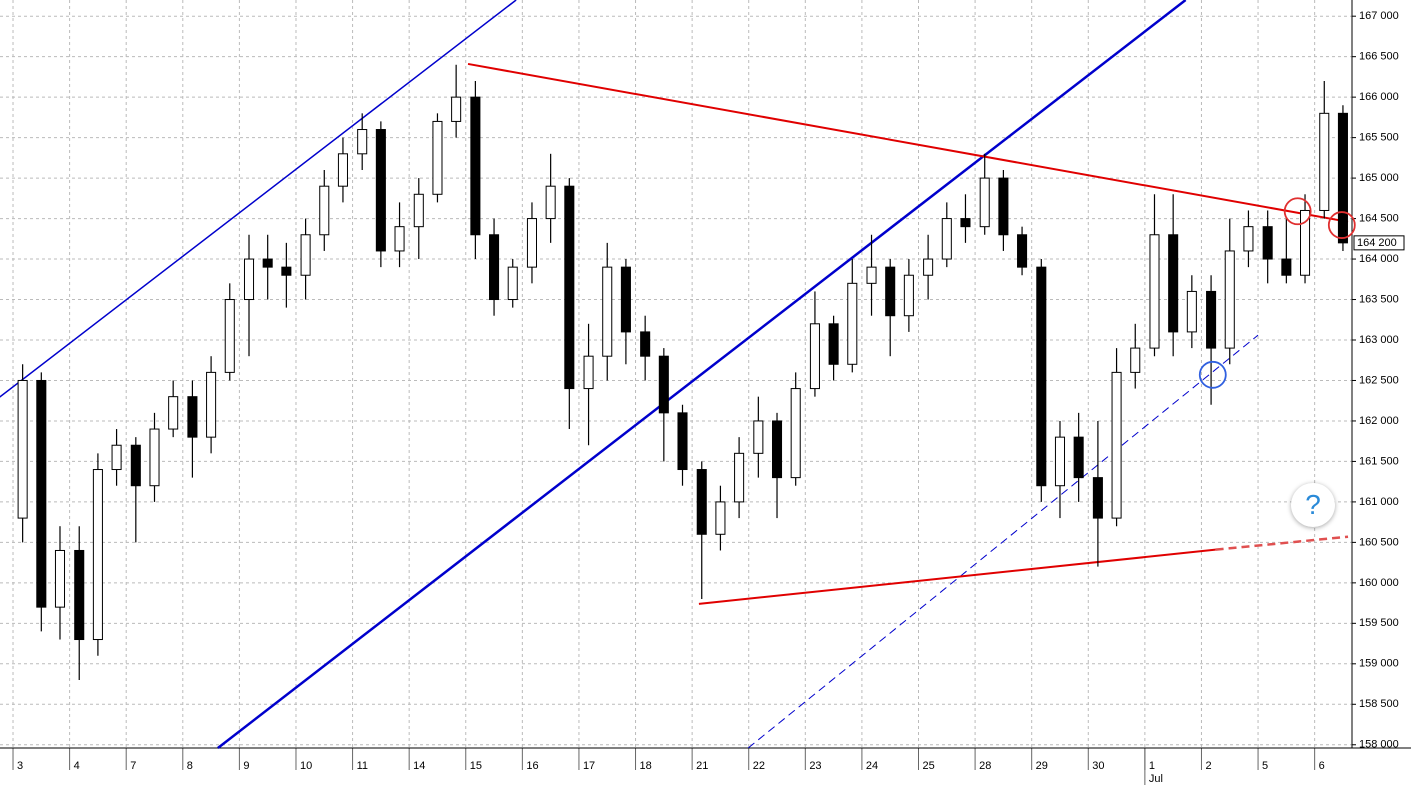 The image size is (1411, 785). I want to click on last-price-label: 164 200, so click(1377, 243).